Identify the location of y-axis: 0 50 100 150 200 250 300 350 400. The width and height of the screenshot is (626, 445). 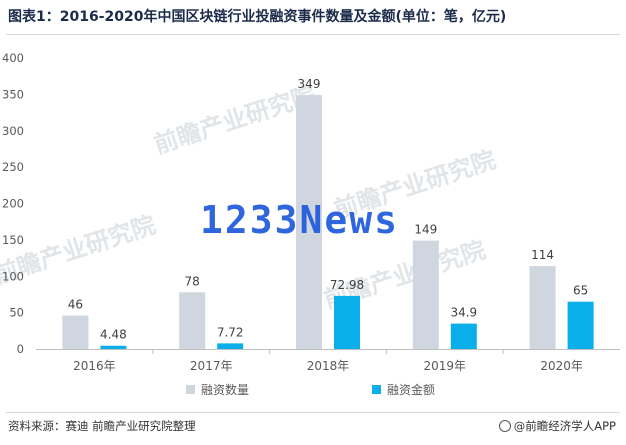
(13, 203).